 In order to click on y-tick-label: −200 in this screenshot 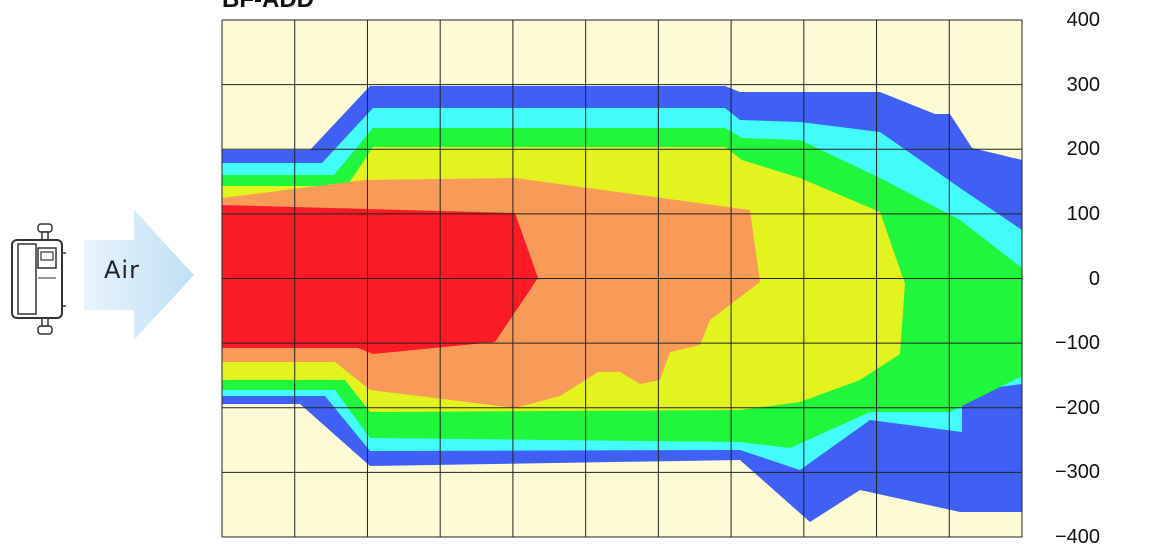, I will do `click(1077, 407)`.